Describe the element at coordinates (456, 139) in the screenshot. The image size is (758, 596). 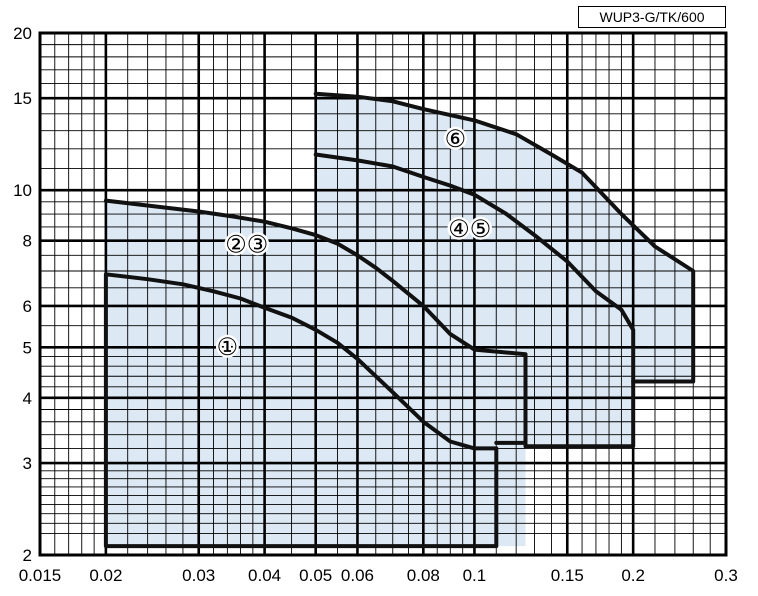
I see `curve-label-4: ⑥` at that location.